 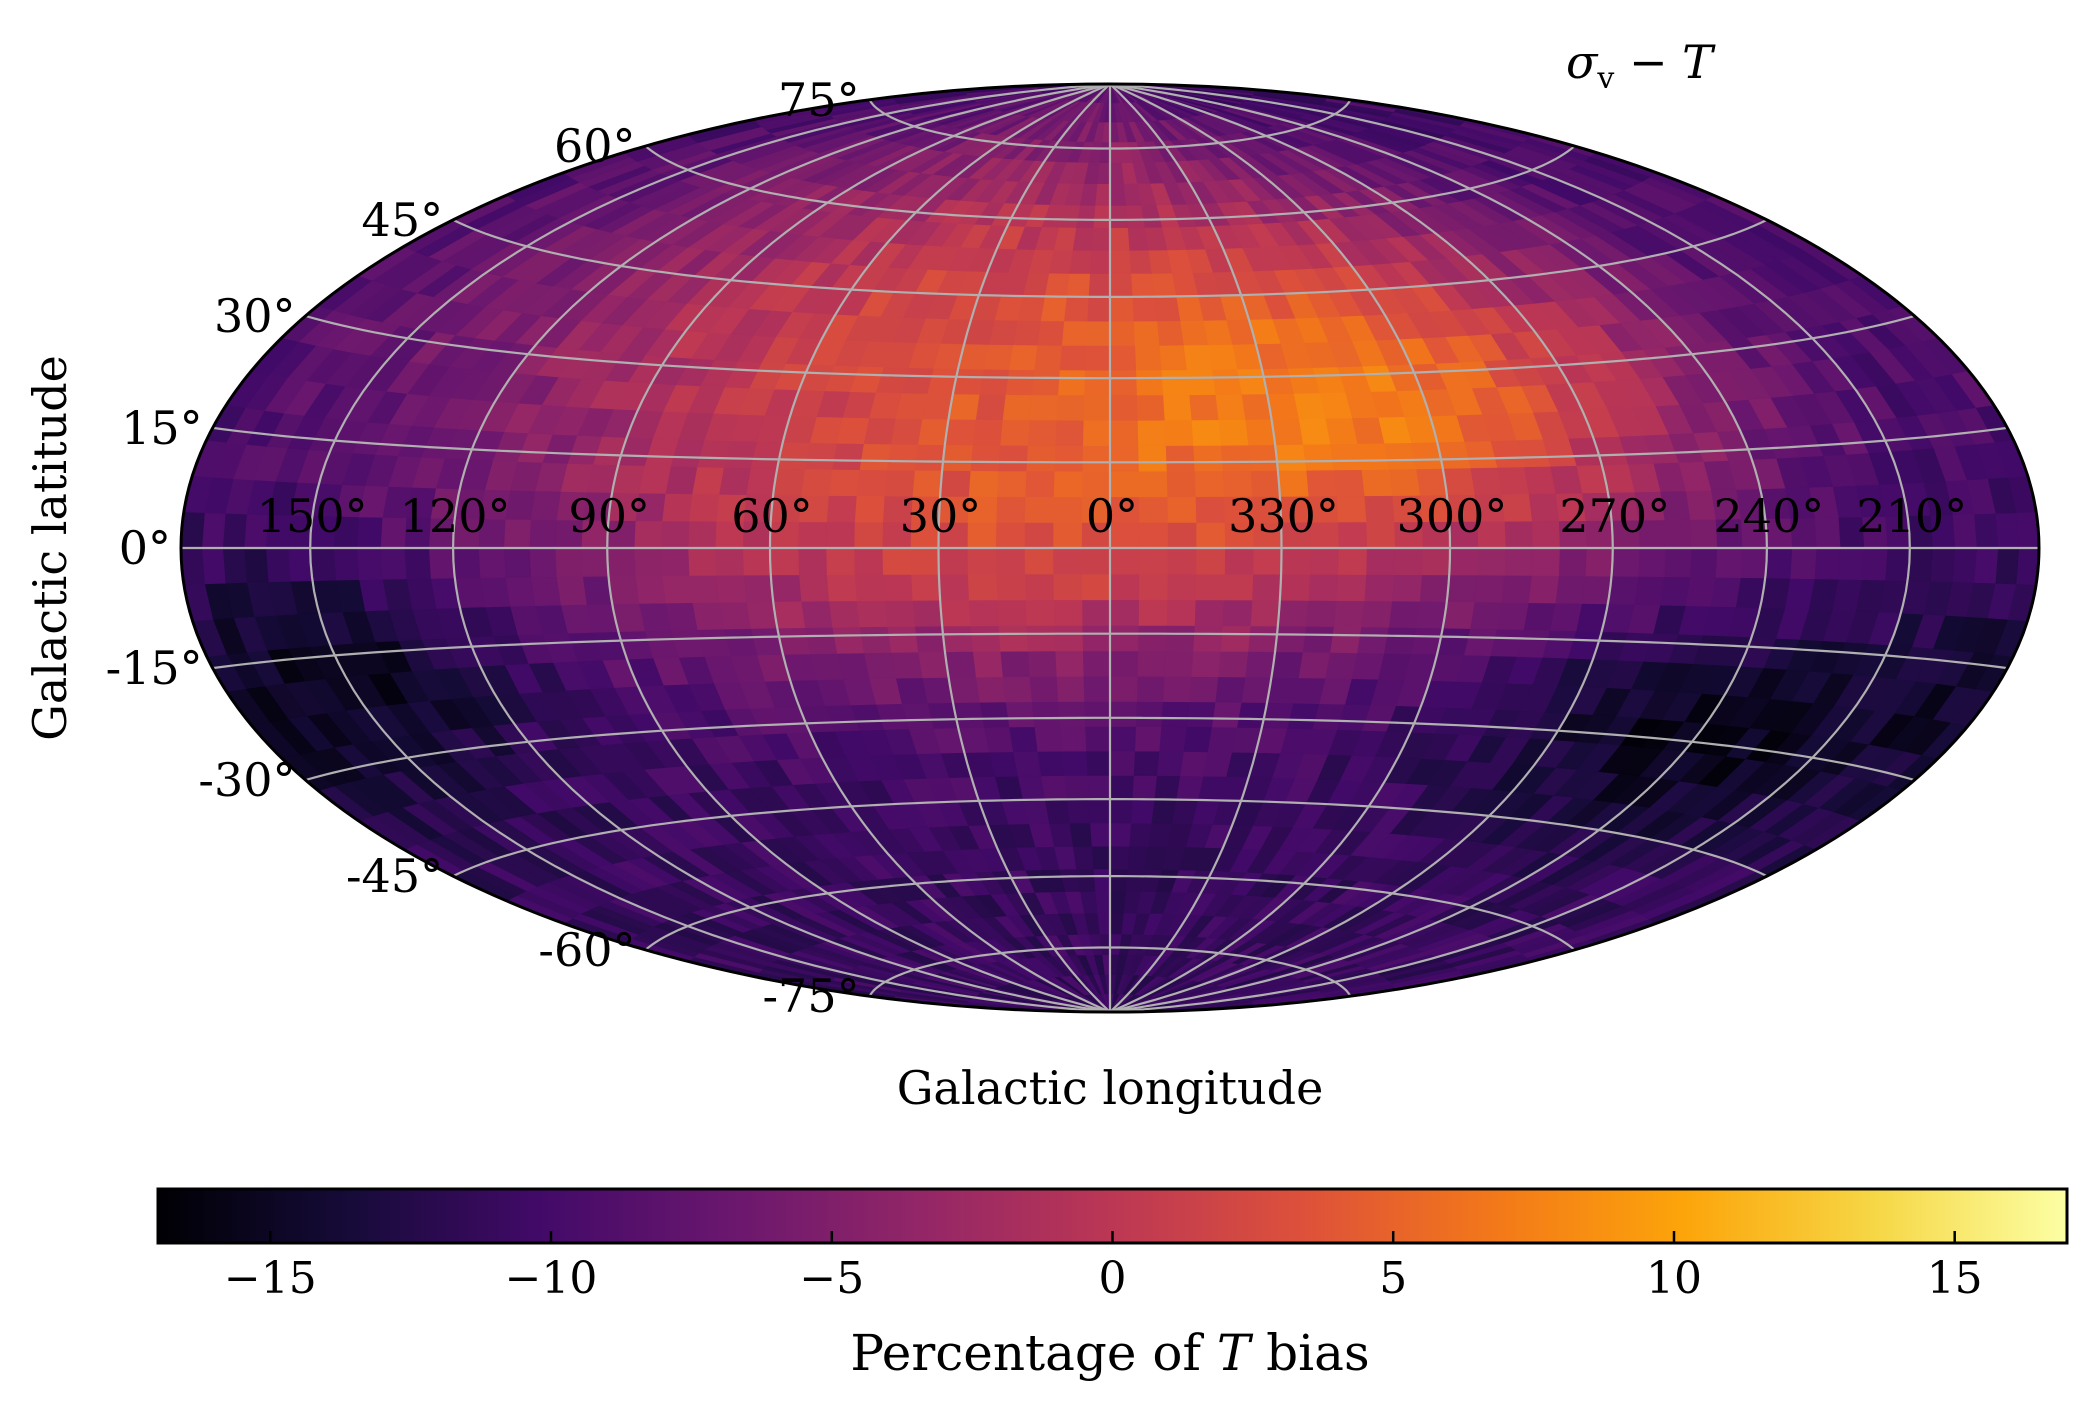 I want to click on longitude-tick-label: 30°, so click(x=941, y=516).